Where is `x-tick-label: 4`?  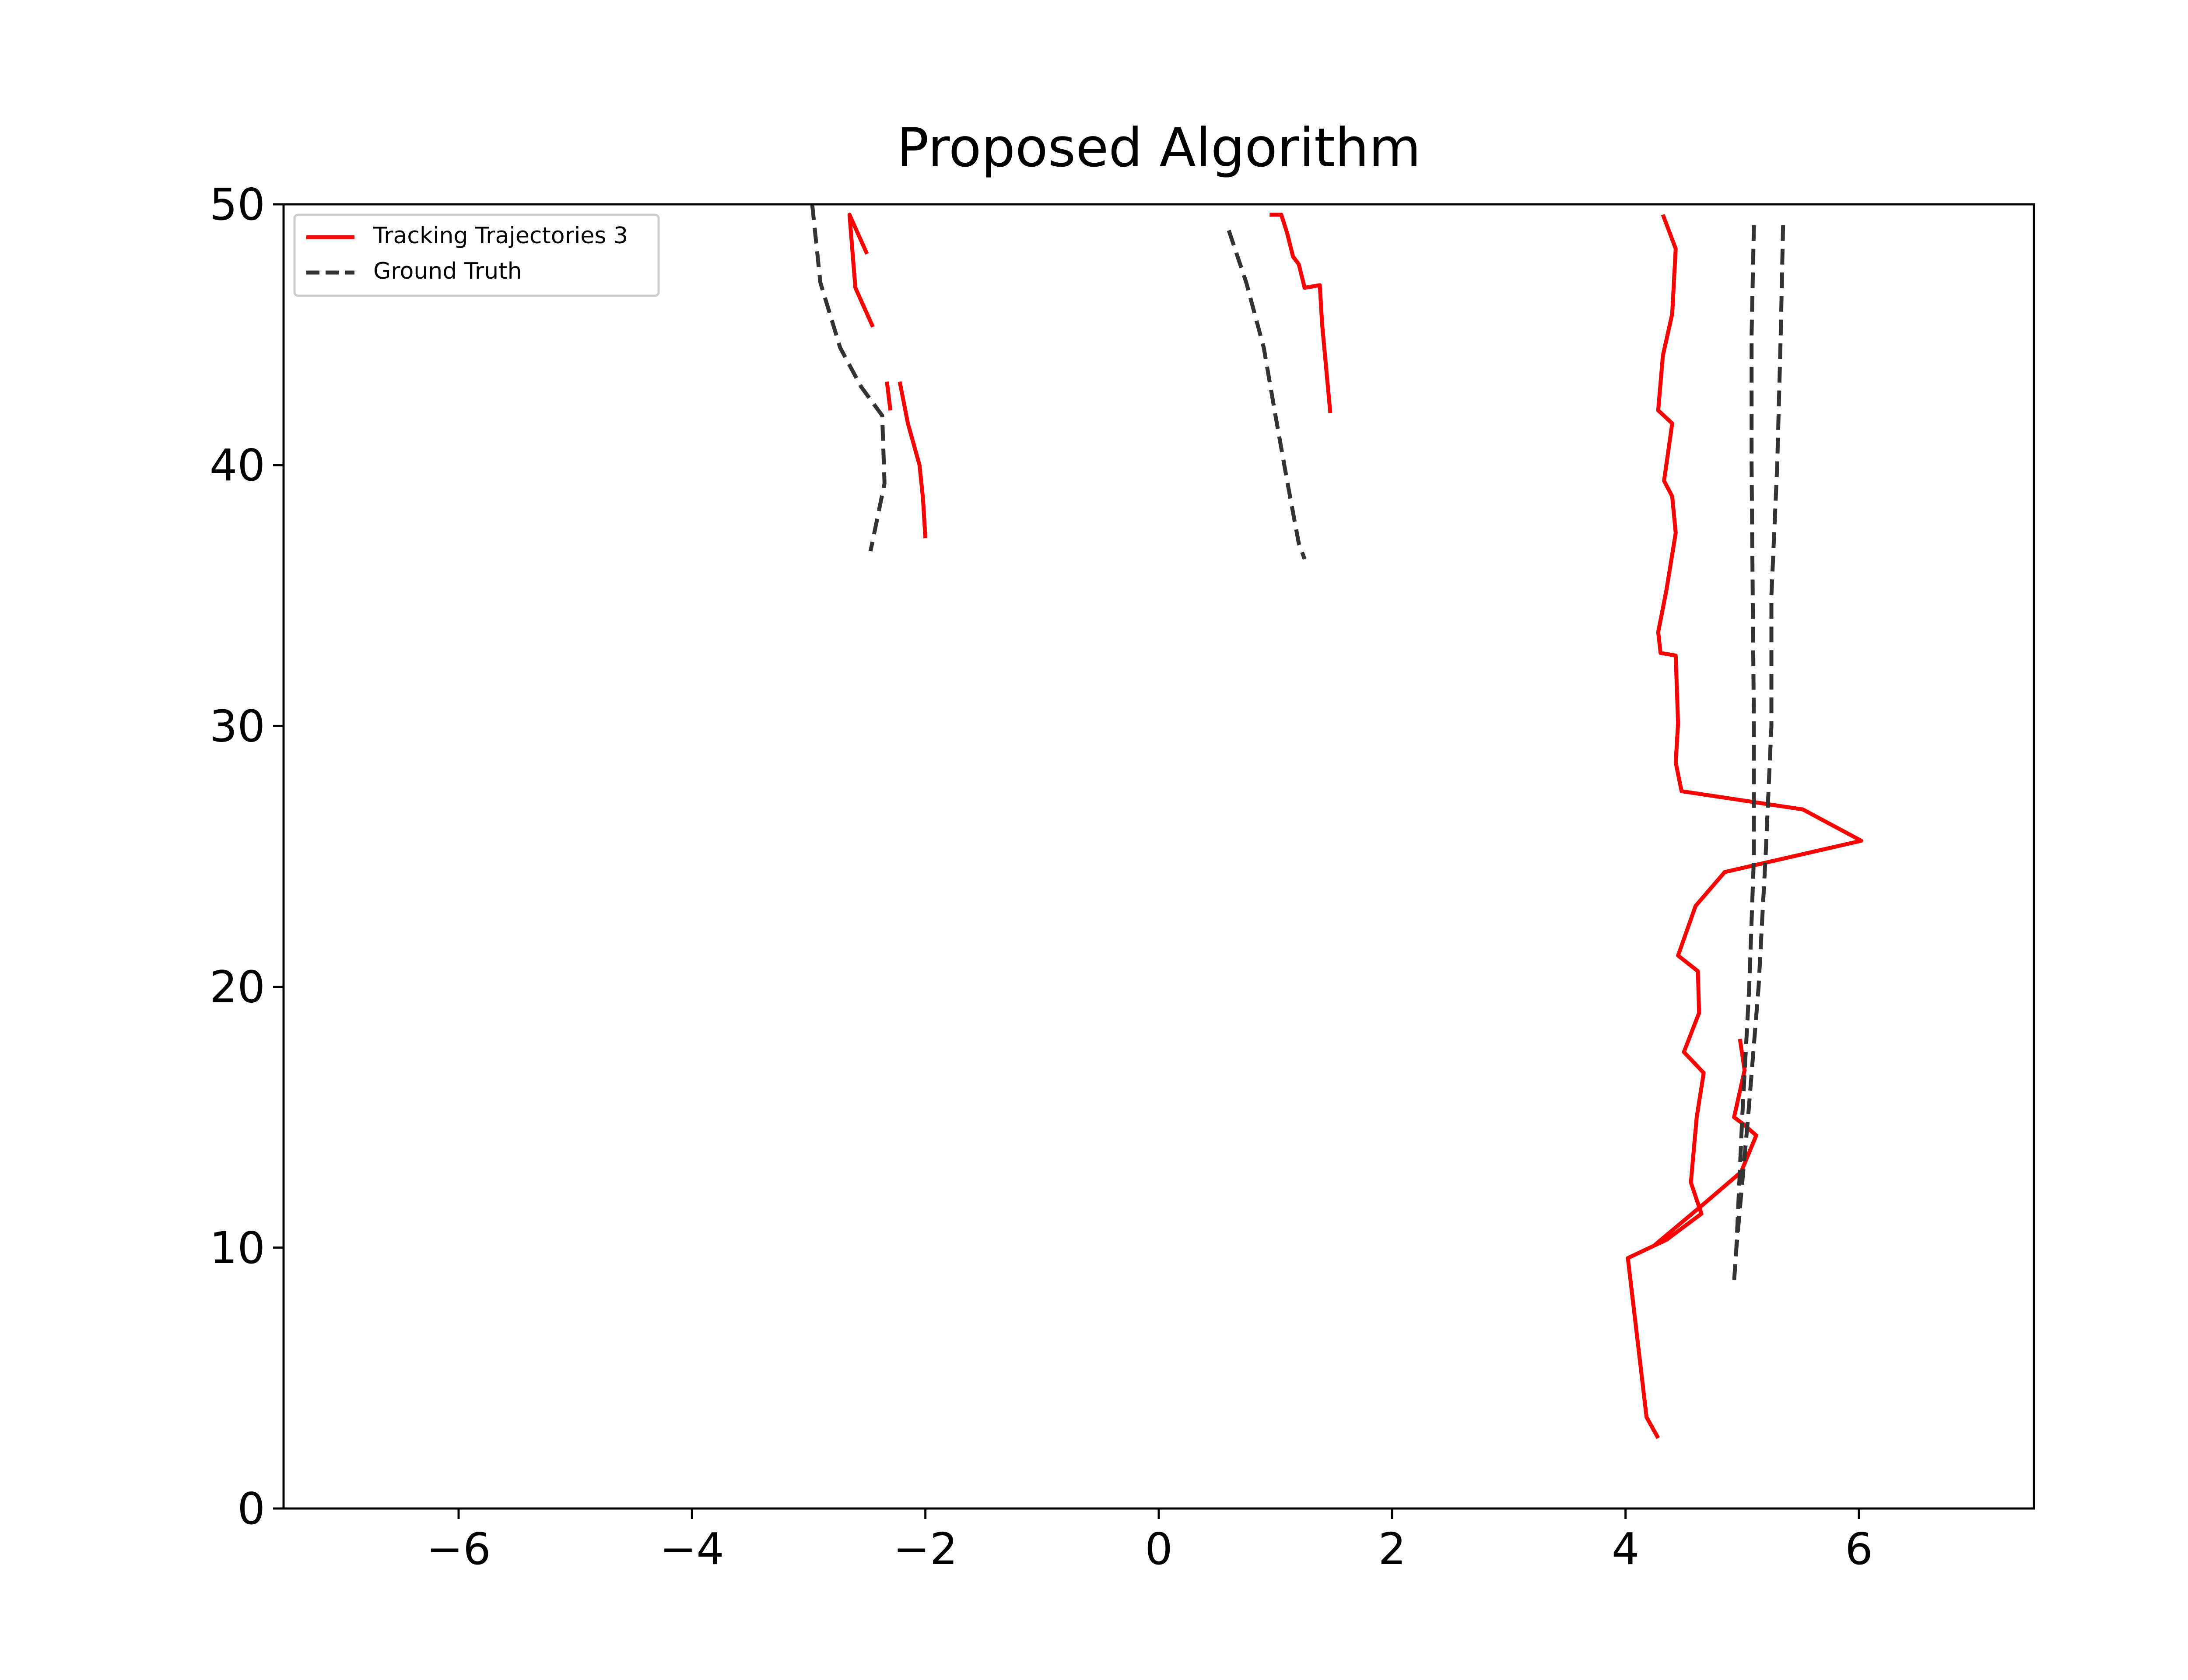
x-tick-label: 4 is located at coordinates (1626, 1549).